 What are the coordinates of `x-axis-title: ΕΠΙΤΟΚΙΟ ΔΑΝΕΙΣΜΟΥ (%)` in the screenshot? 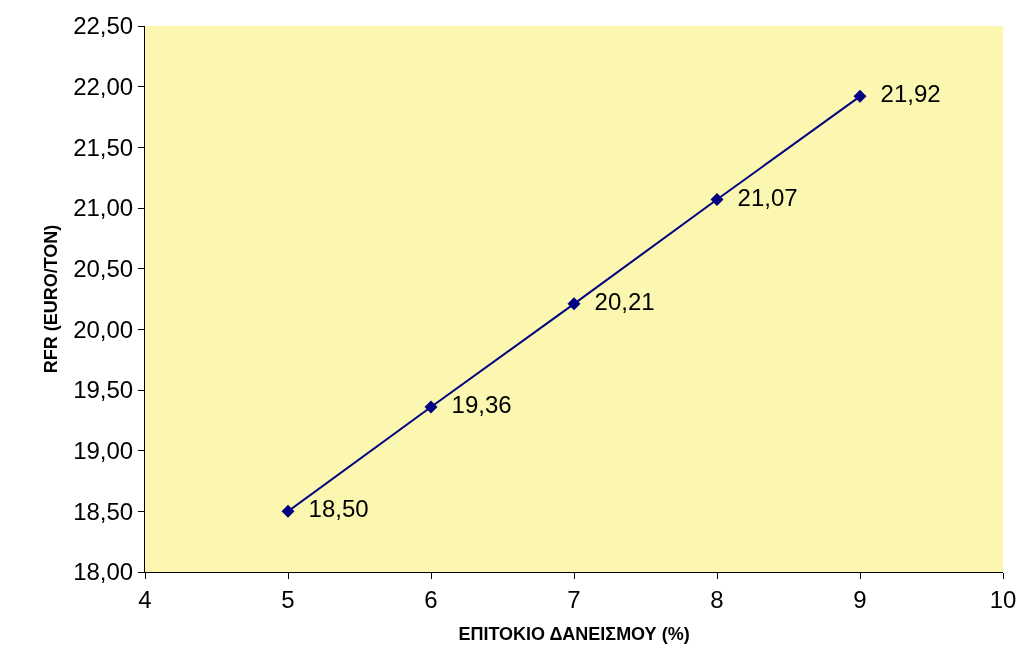 It's located at (574, 633).